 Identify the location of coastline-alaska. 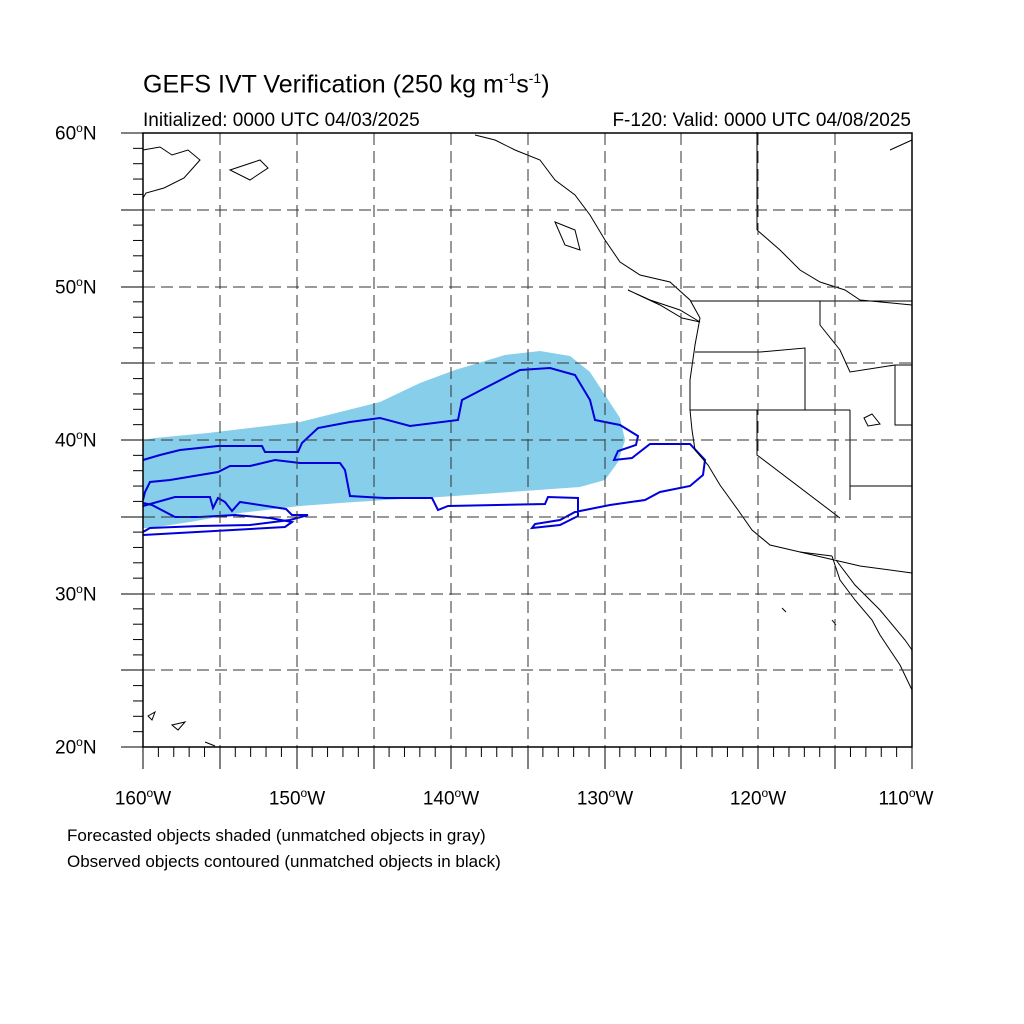
(171, 172).